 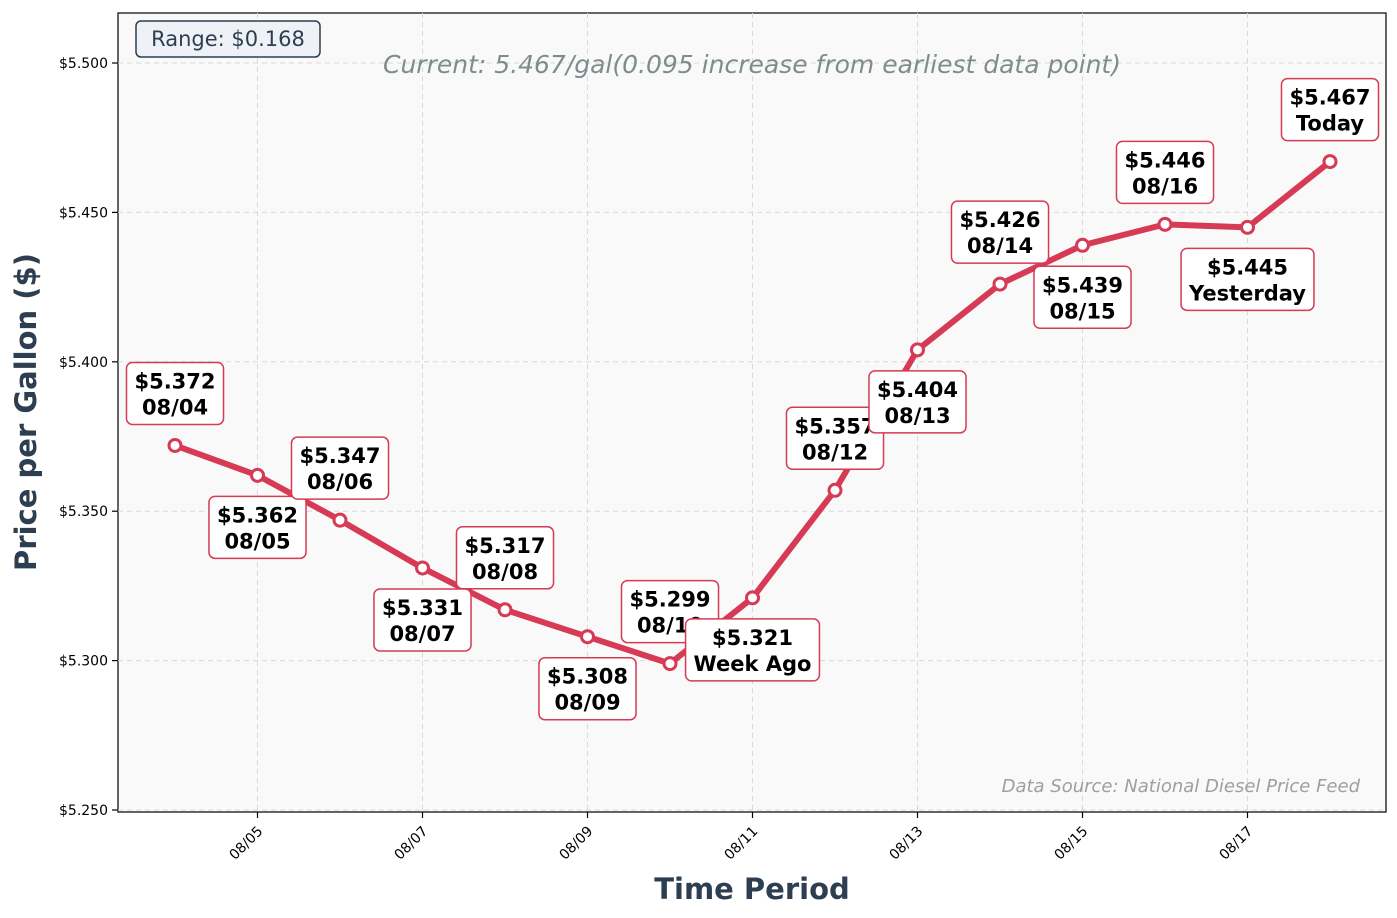 I want to click on data-label-value: $5.404, so click(x=917, y=390).